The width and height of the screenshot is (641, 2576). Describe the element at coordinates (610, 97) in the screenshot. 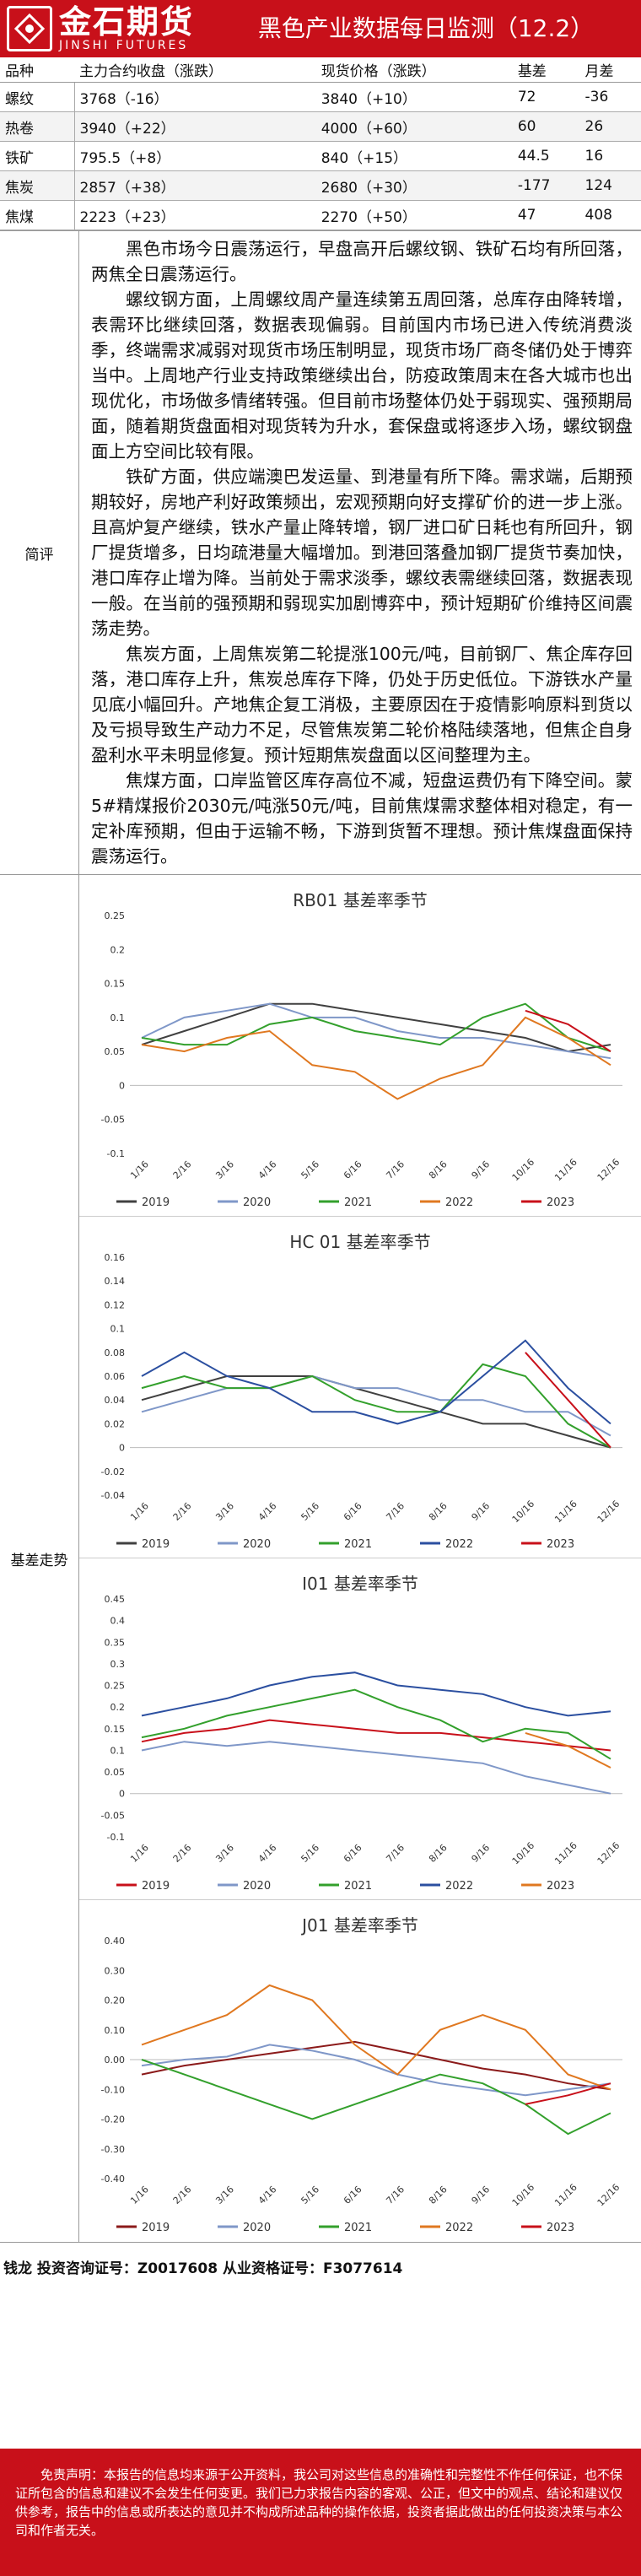

I see `table-cell: -36` at that location.